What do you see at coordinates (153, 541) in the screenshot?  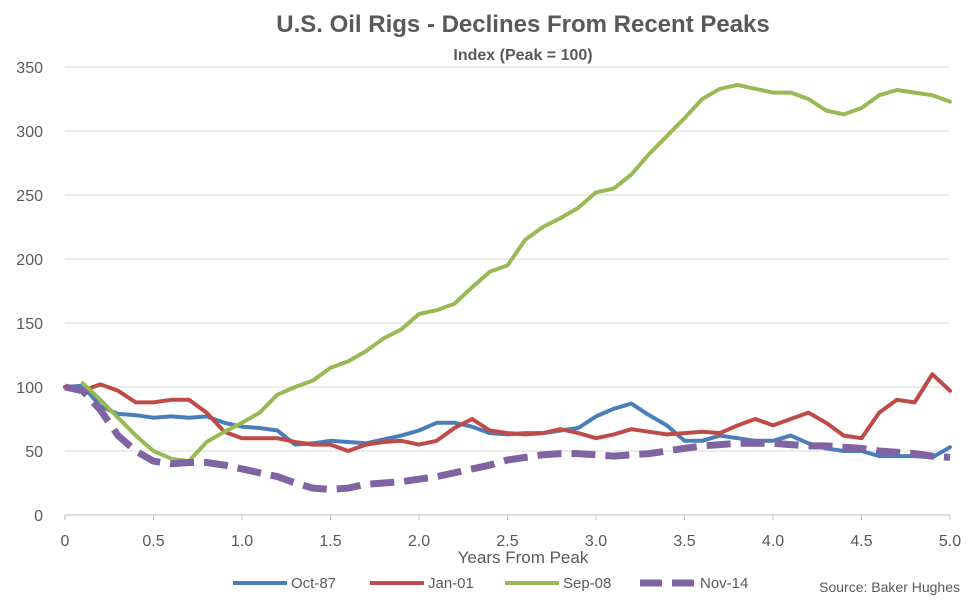 I see `x-tick-label: 0.5` at bounding box center [153, 541].